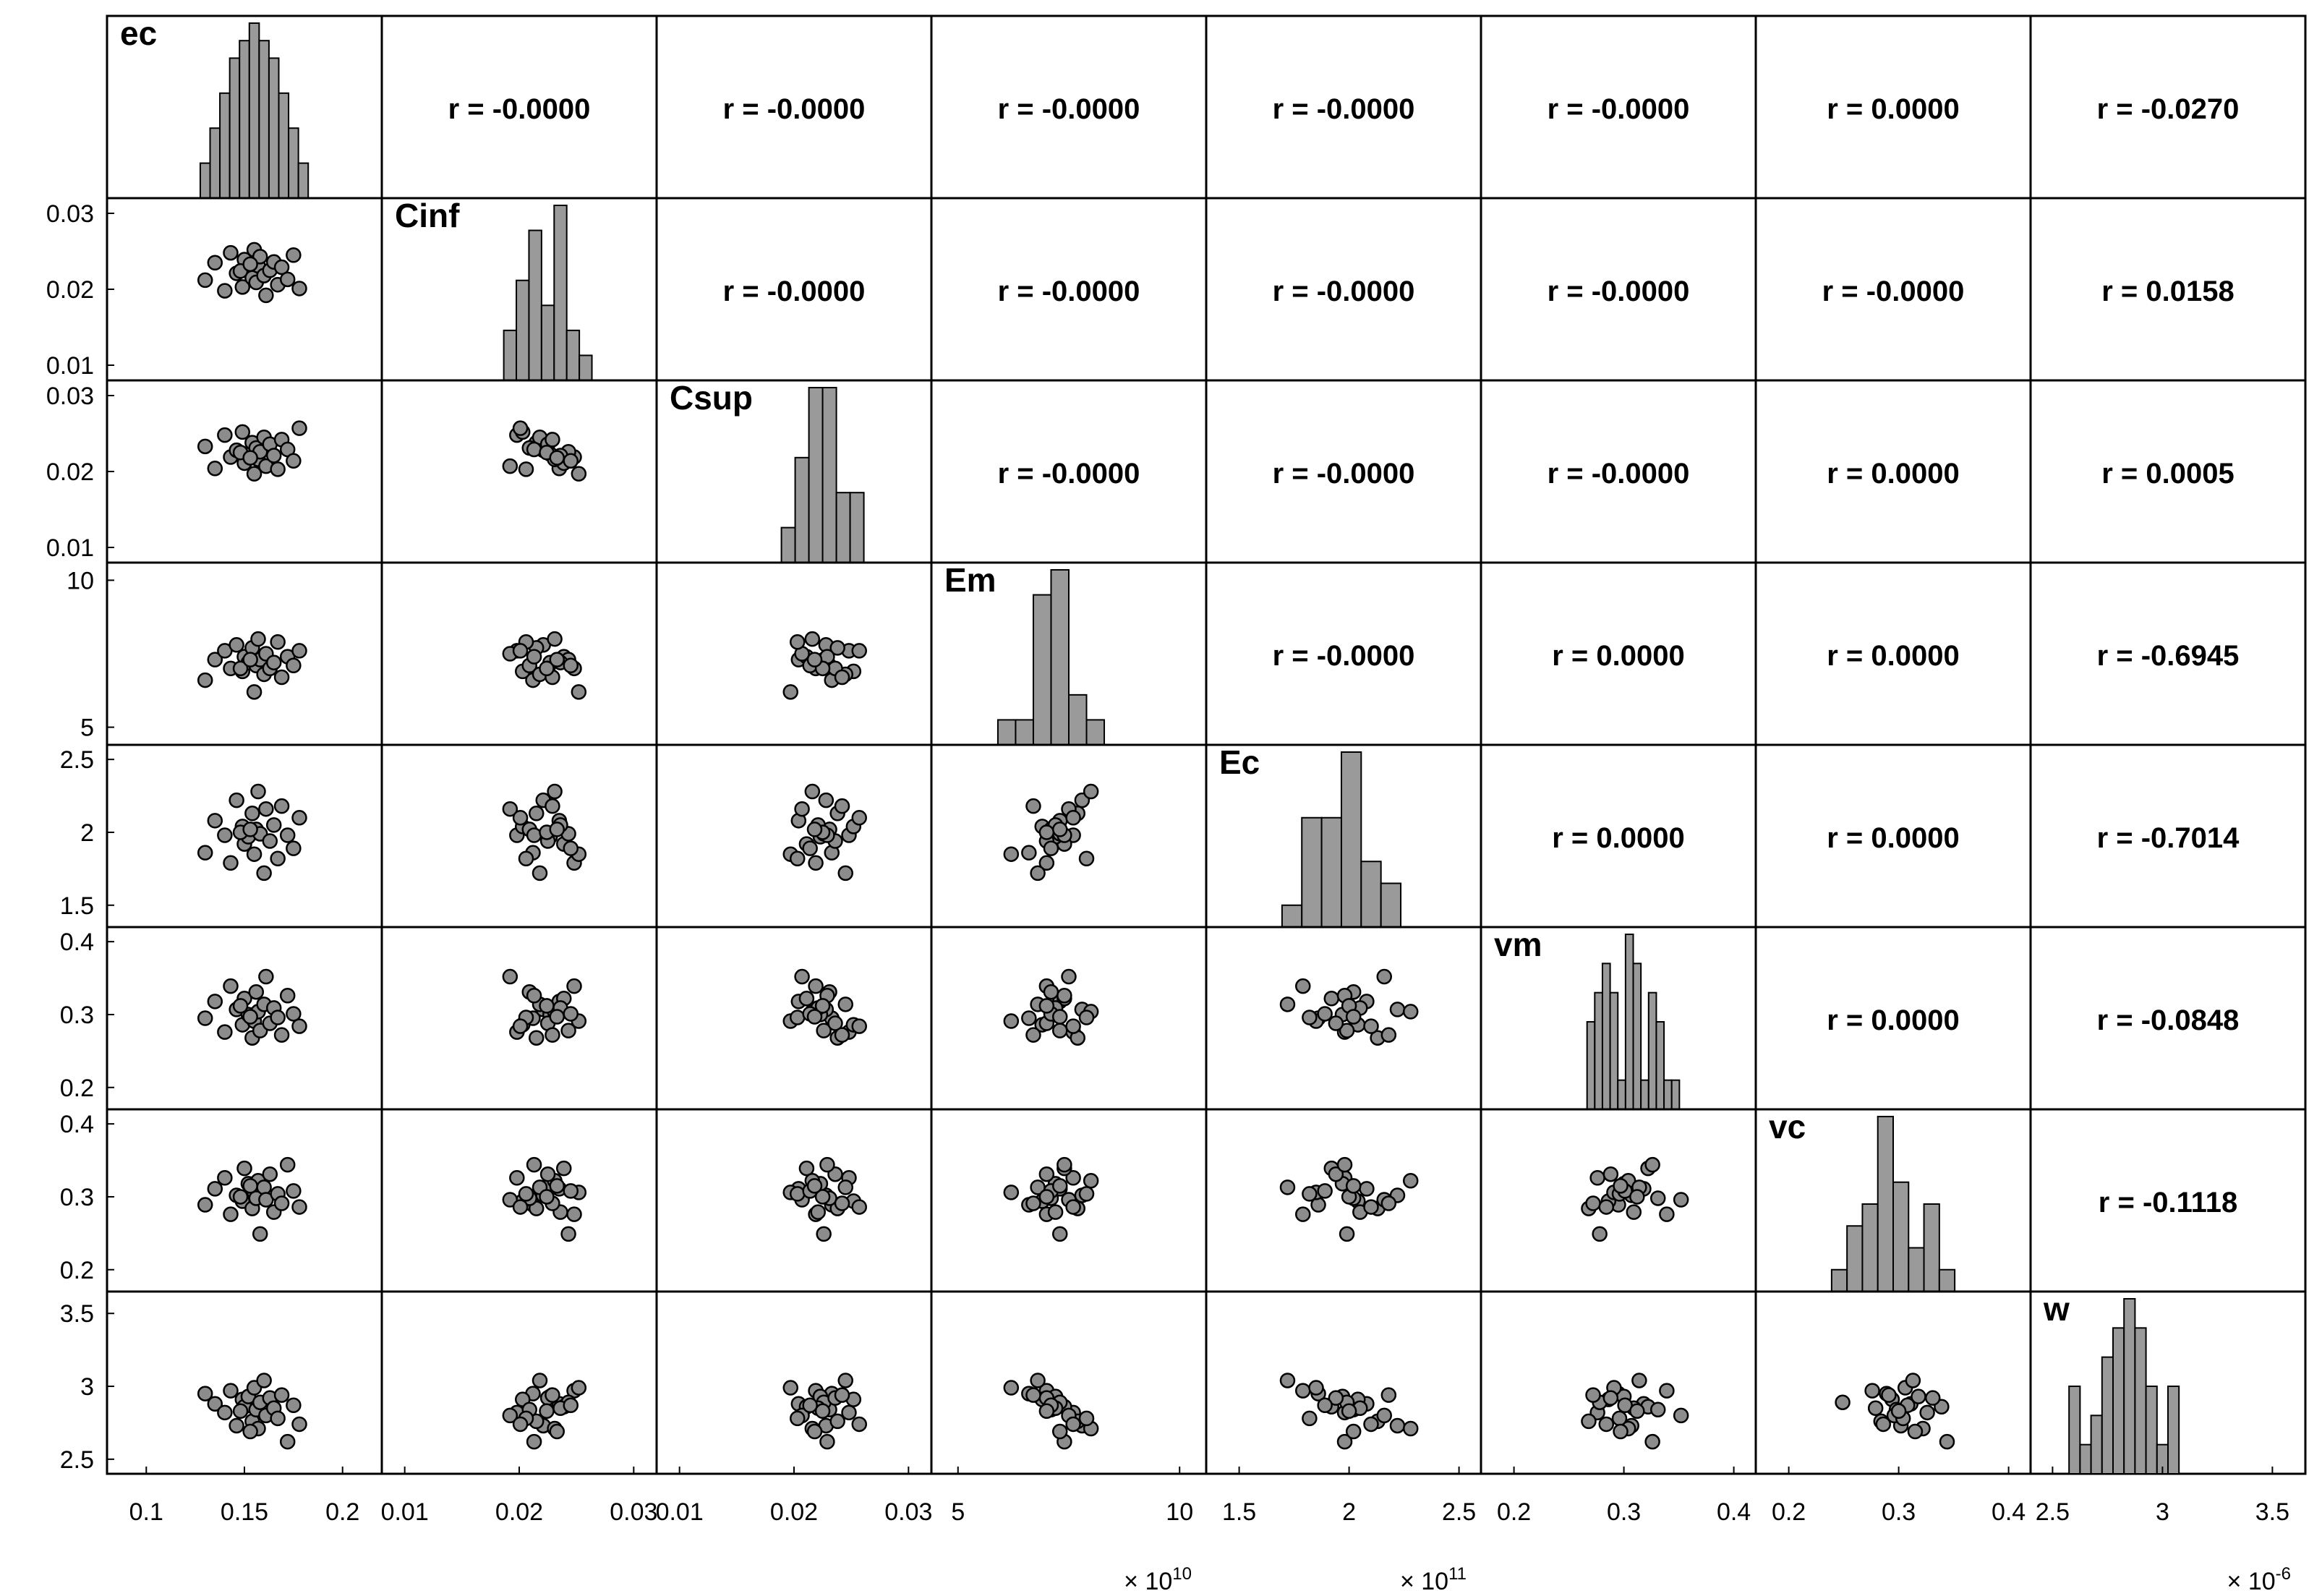 The width and height of the screenshot is (2322, 1596). I want to click on cell-frame-Cinf-vc, so click(1893, 289).